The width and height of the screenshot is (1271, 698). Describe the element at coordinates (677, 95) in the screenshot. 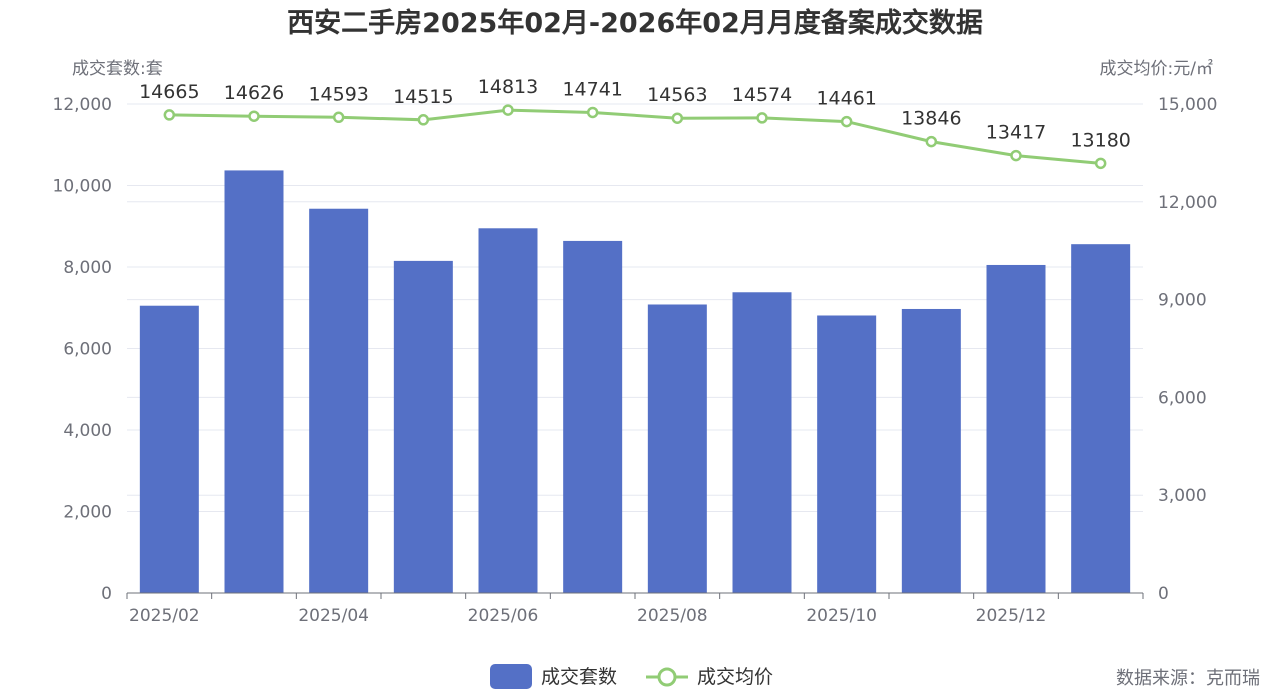

I see `price-data-label: 14563` at that location.